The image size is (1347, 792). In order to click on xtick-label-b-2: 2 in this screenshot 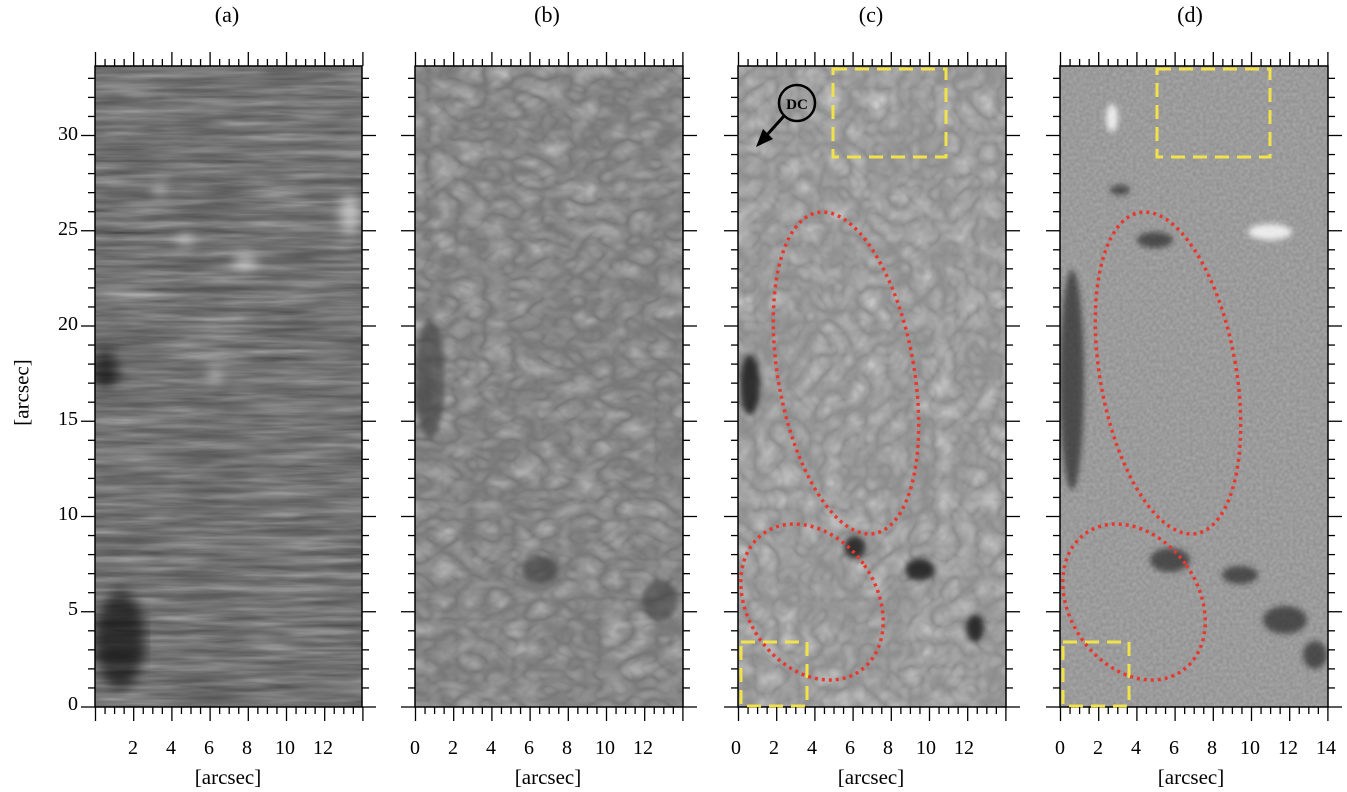, I will do `click(453, 748)`.